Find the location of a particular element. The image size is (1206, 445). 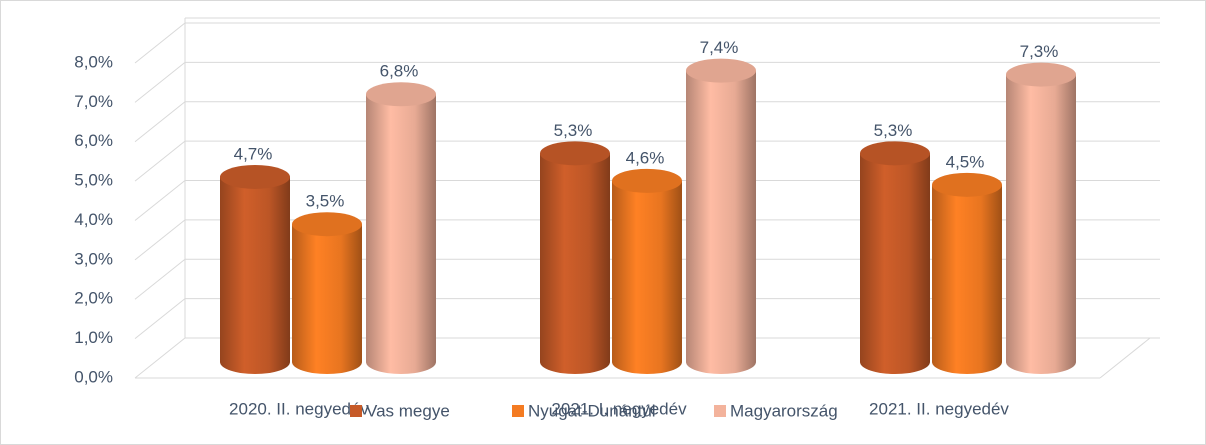

y-tick-label: 8,0% is located at coordinates (93, 61).